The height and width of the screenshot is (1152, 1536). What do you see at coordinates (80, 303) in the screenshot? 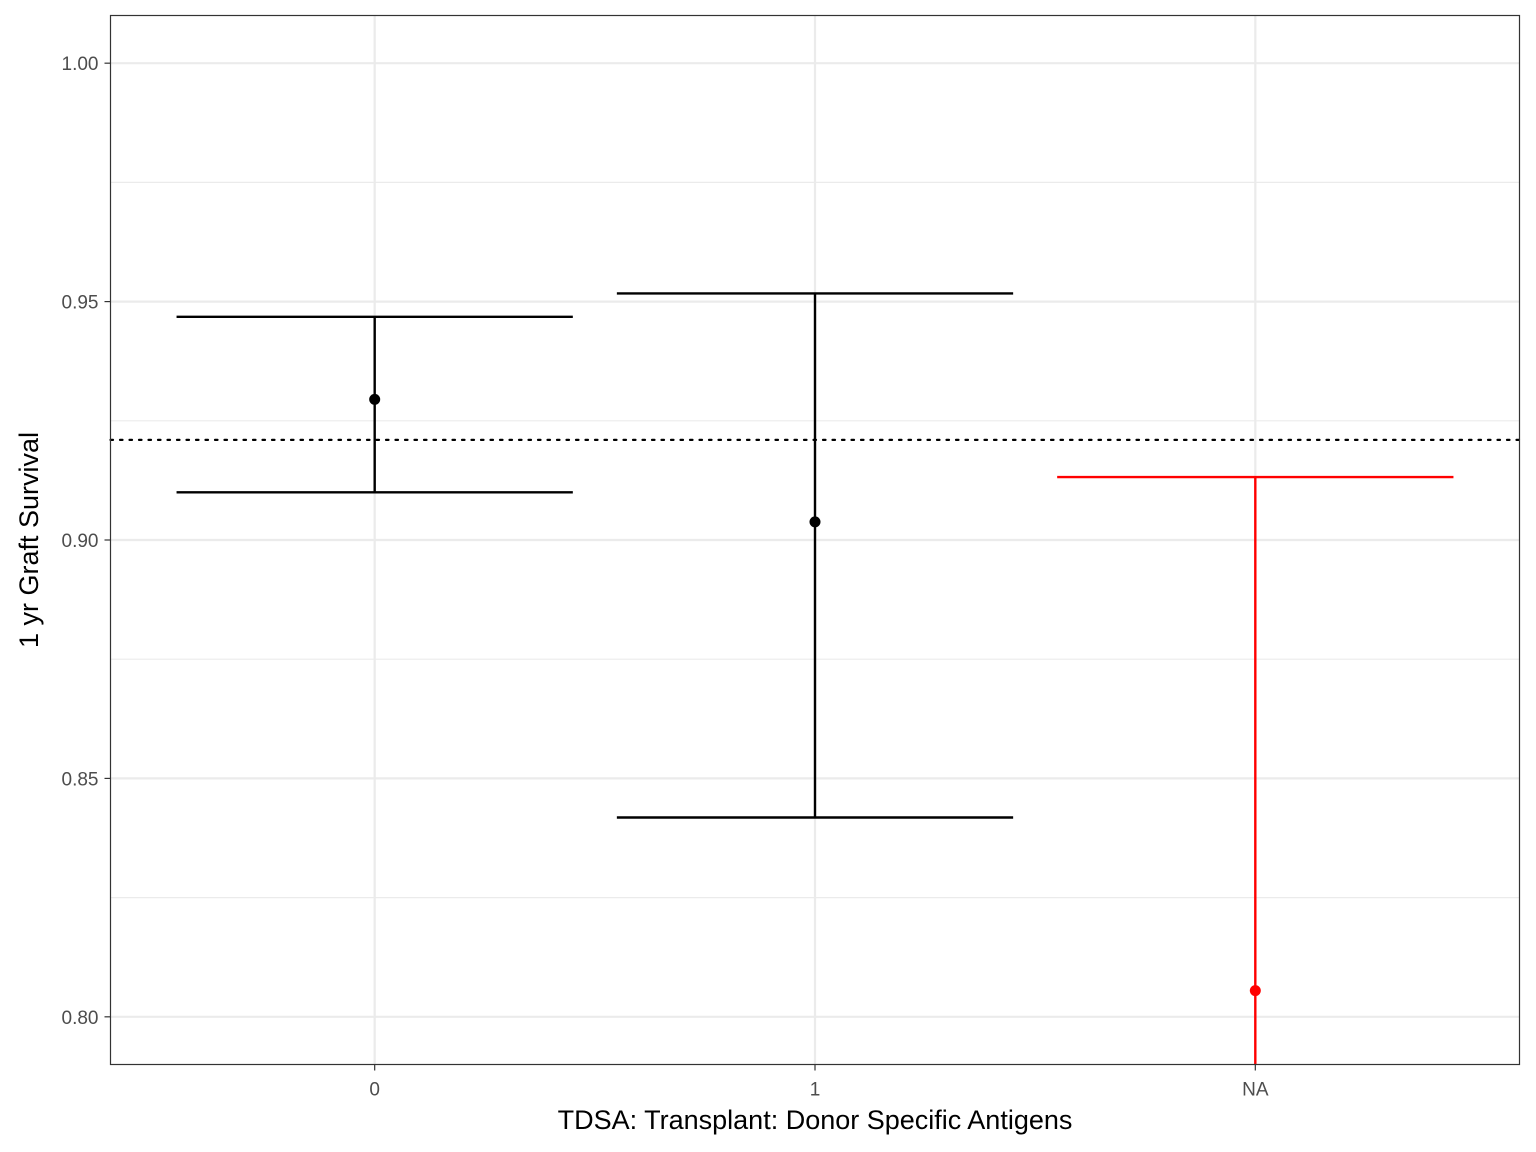
I see `y-tick-label: 0.95` at bounding box center [80, 303].